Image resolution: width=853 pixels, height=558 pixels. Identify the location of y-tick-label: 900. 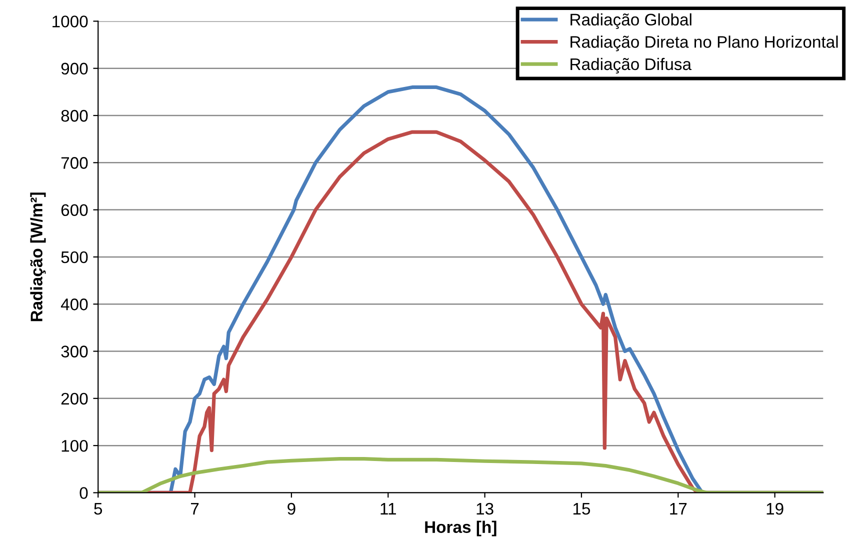
(74, 68).